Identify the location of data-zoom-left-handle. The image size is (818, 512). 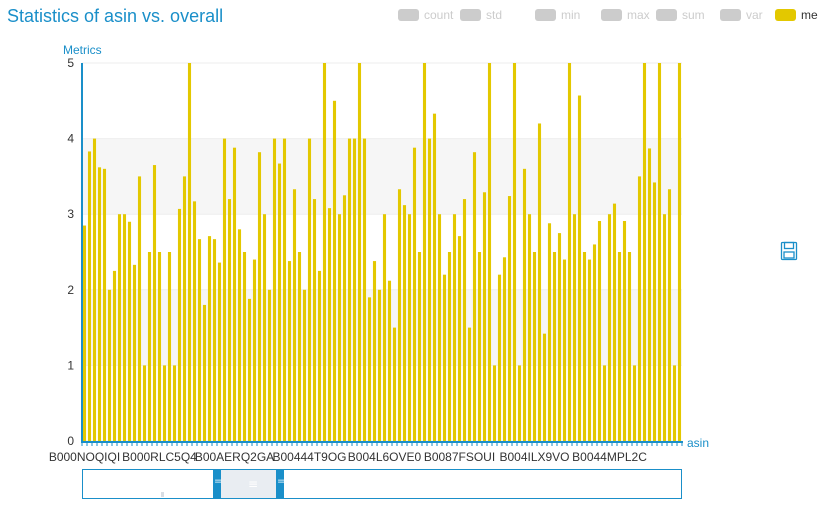
(217, 484).